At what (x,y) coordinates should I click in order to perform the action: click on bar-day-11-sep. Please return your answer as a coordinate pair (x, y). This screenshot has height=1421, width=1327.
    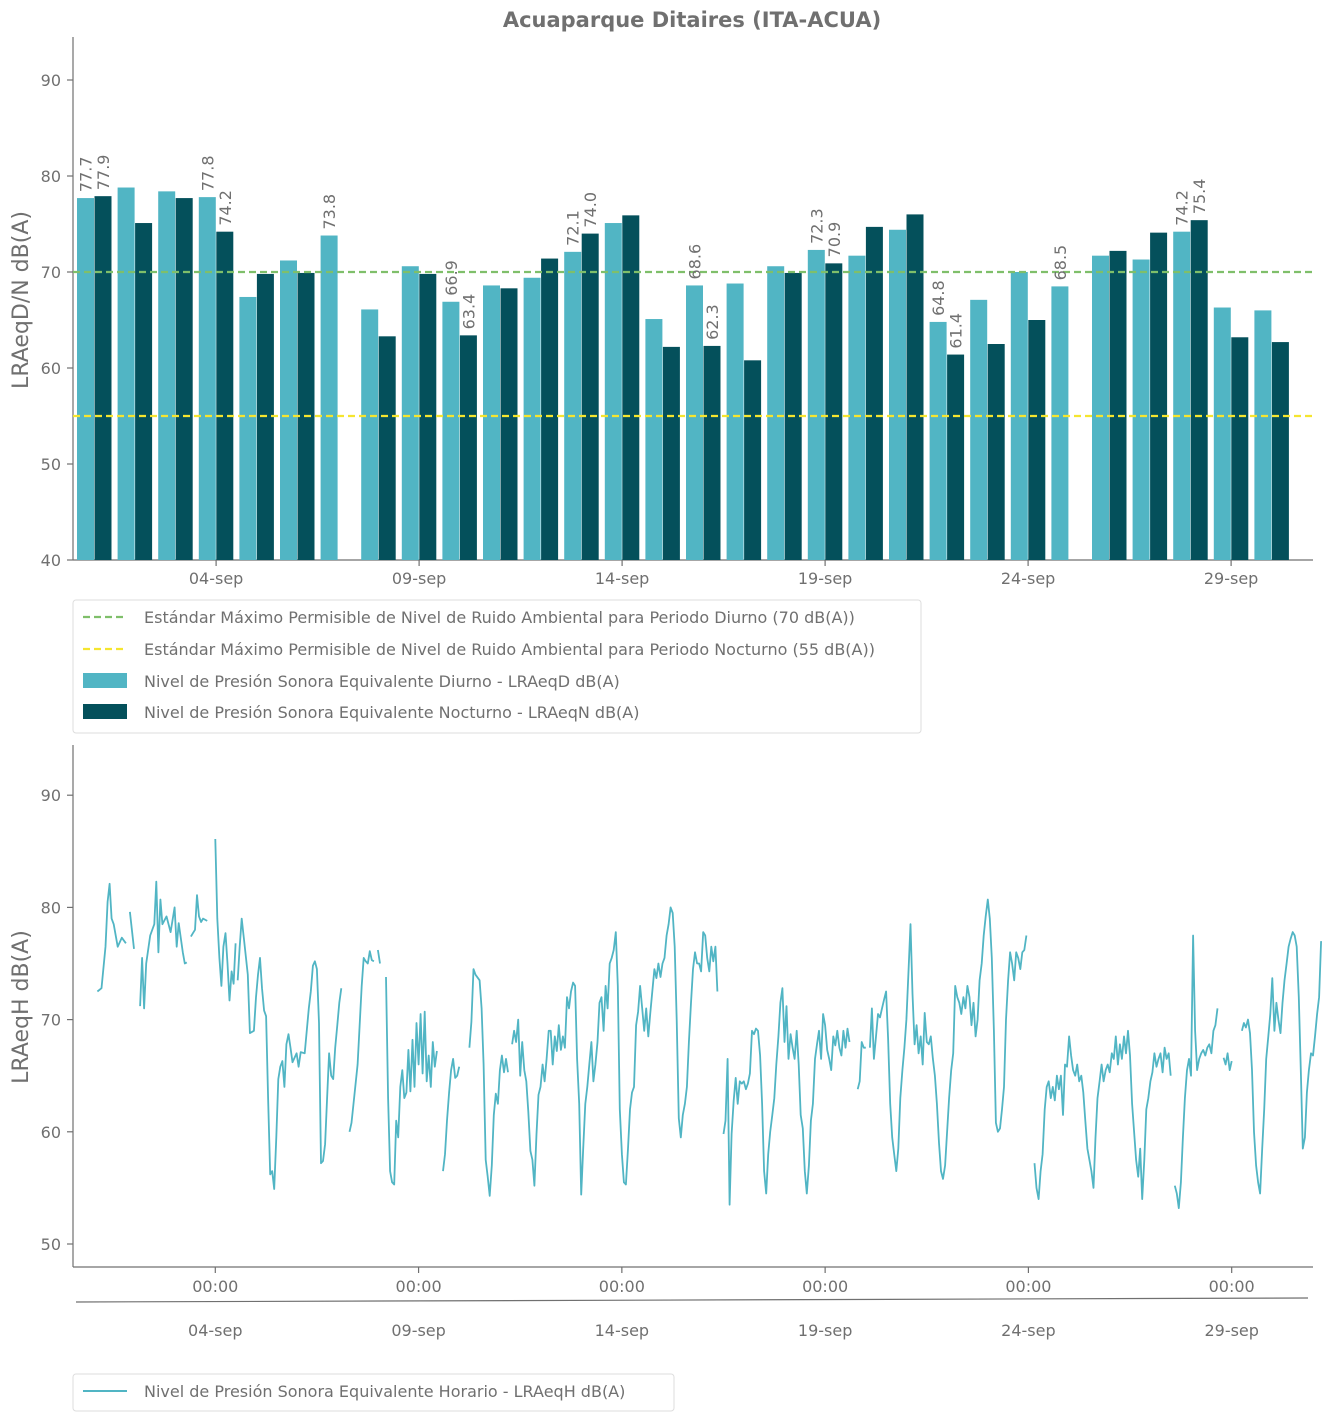
    Looking at the image, I should click on (491, 422).